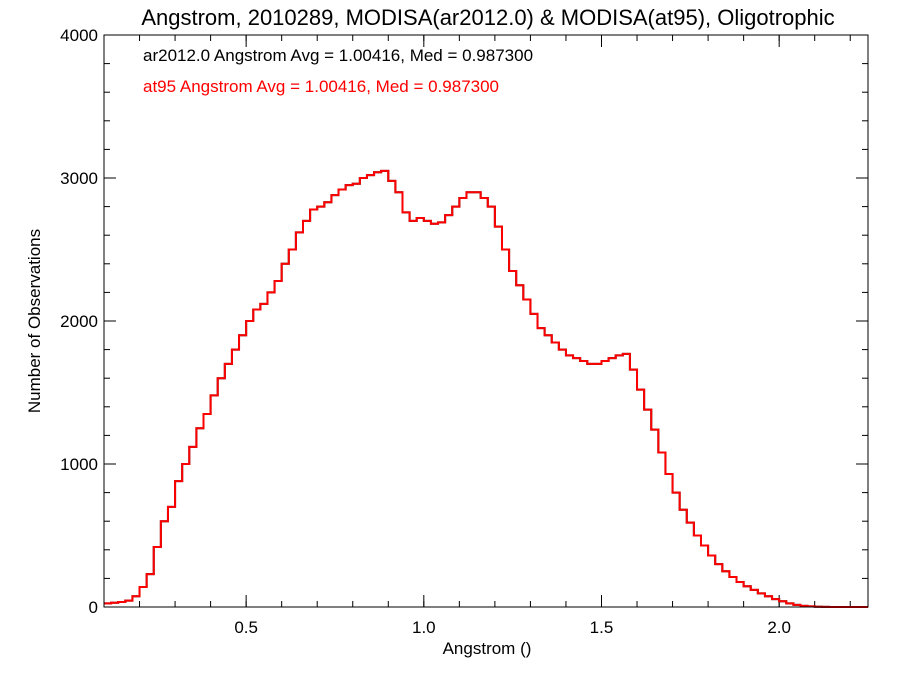 This screenshot has height=675, width=900. What do you see at coordinates (602, 627) in the screenshot?
I see `x-tick-label: 1.5` at bounding box center [602, 627].